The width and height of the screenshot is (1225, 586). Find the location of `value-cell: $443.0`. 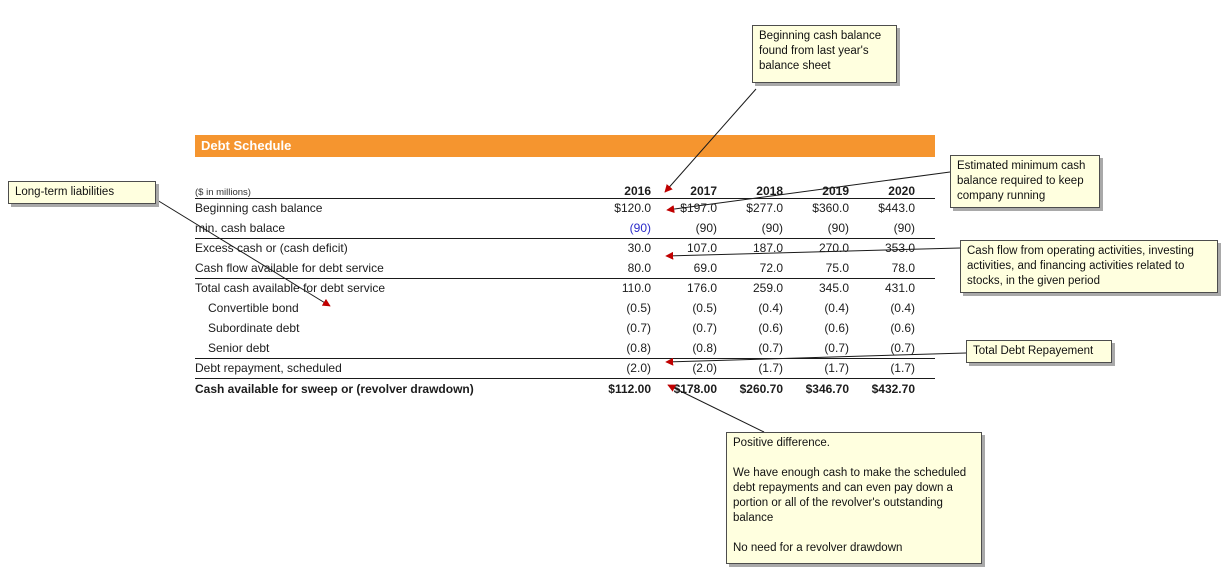

value-cell: $443.0 is located at coordinates (896, 208).